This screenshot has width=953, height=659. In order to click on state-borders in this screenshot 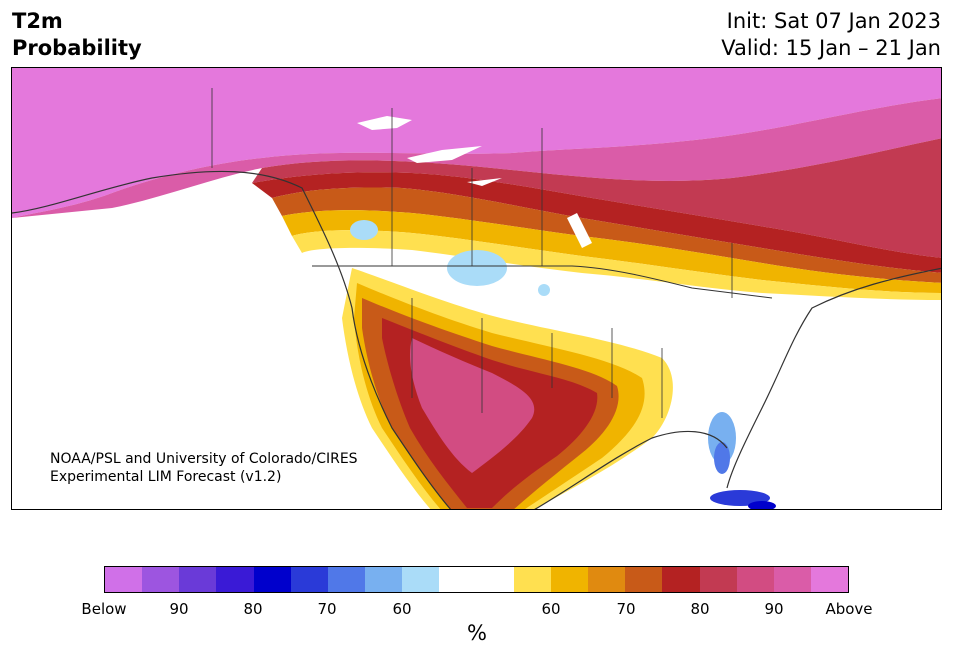, I will do `click(537, 358)`.